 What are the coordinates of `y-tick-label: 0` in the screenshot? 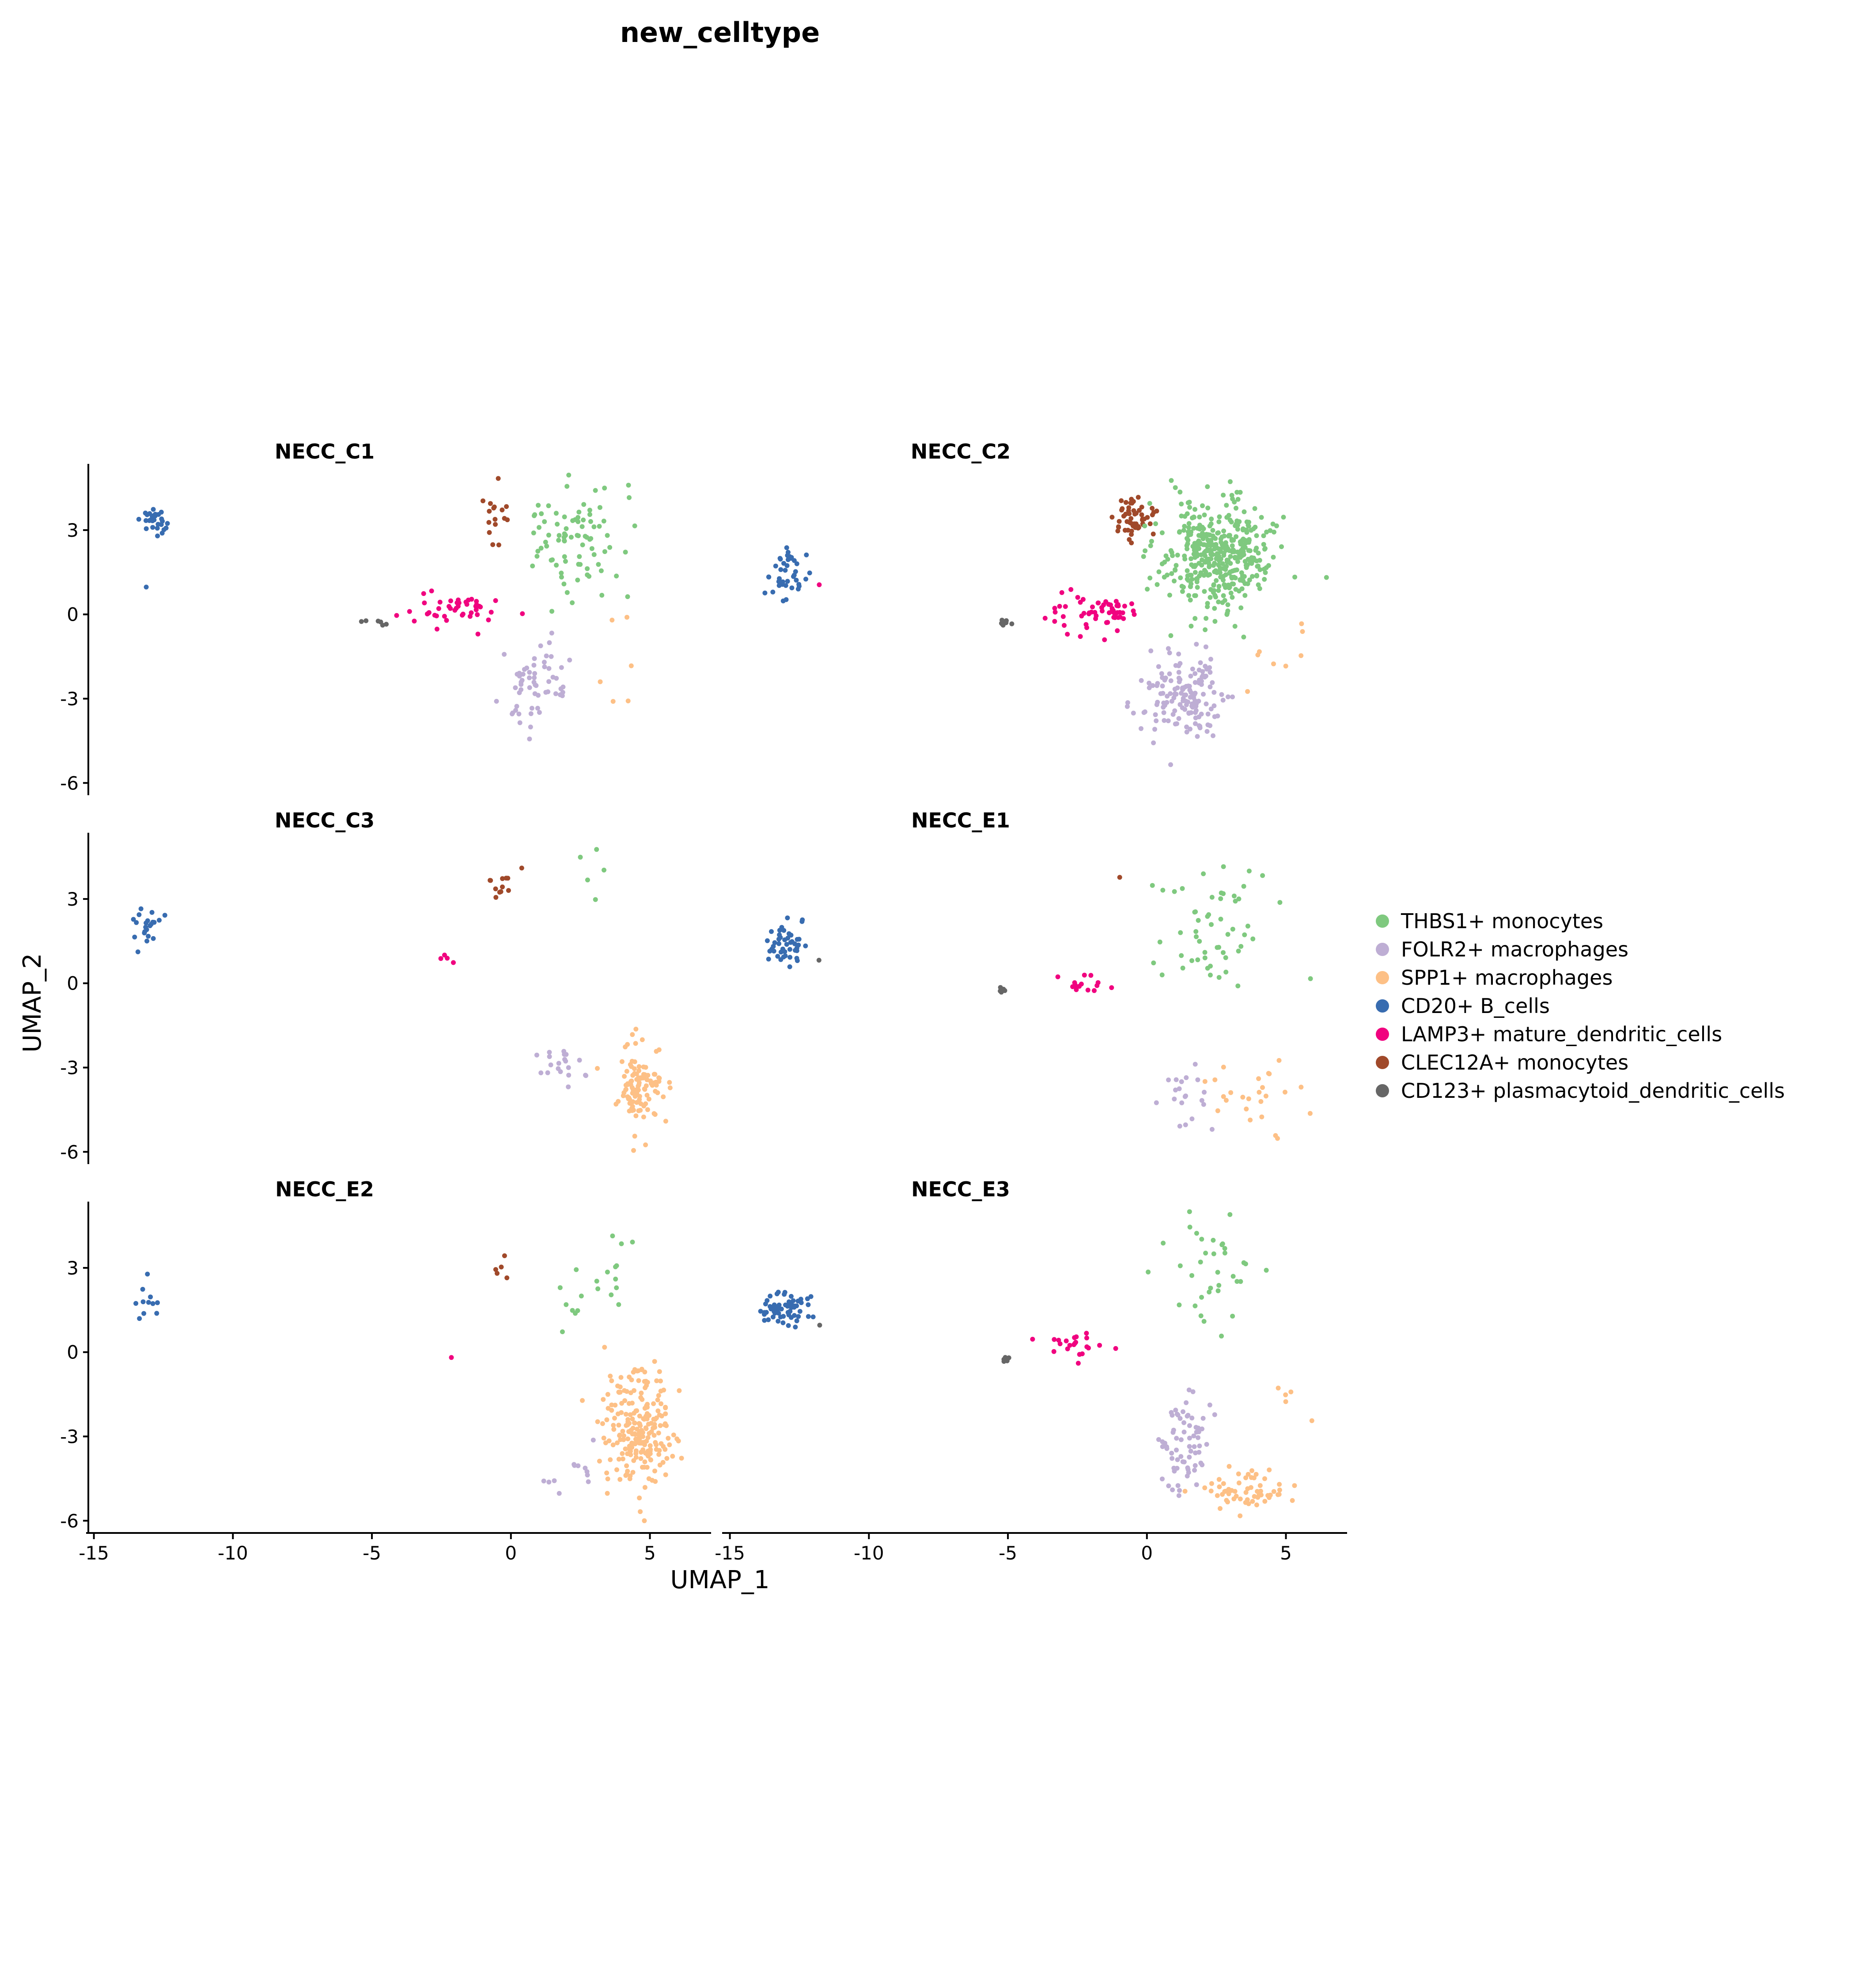 It's located at (73, 983).